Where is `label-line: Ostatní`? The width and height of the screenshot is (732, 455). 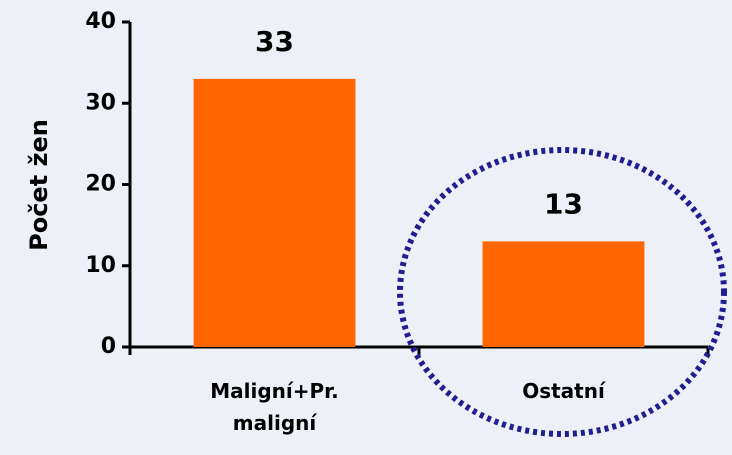
label-line: Ostatní is located at coordinates (564, 391).